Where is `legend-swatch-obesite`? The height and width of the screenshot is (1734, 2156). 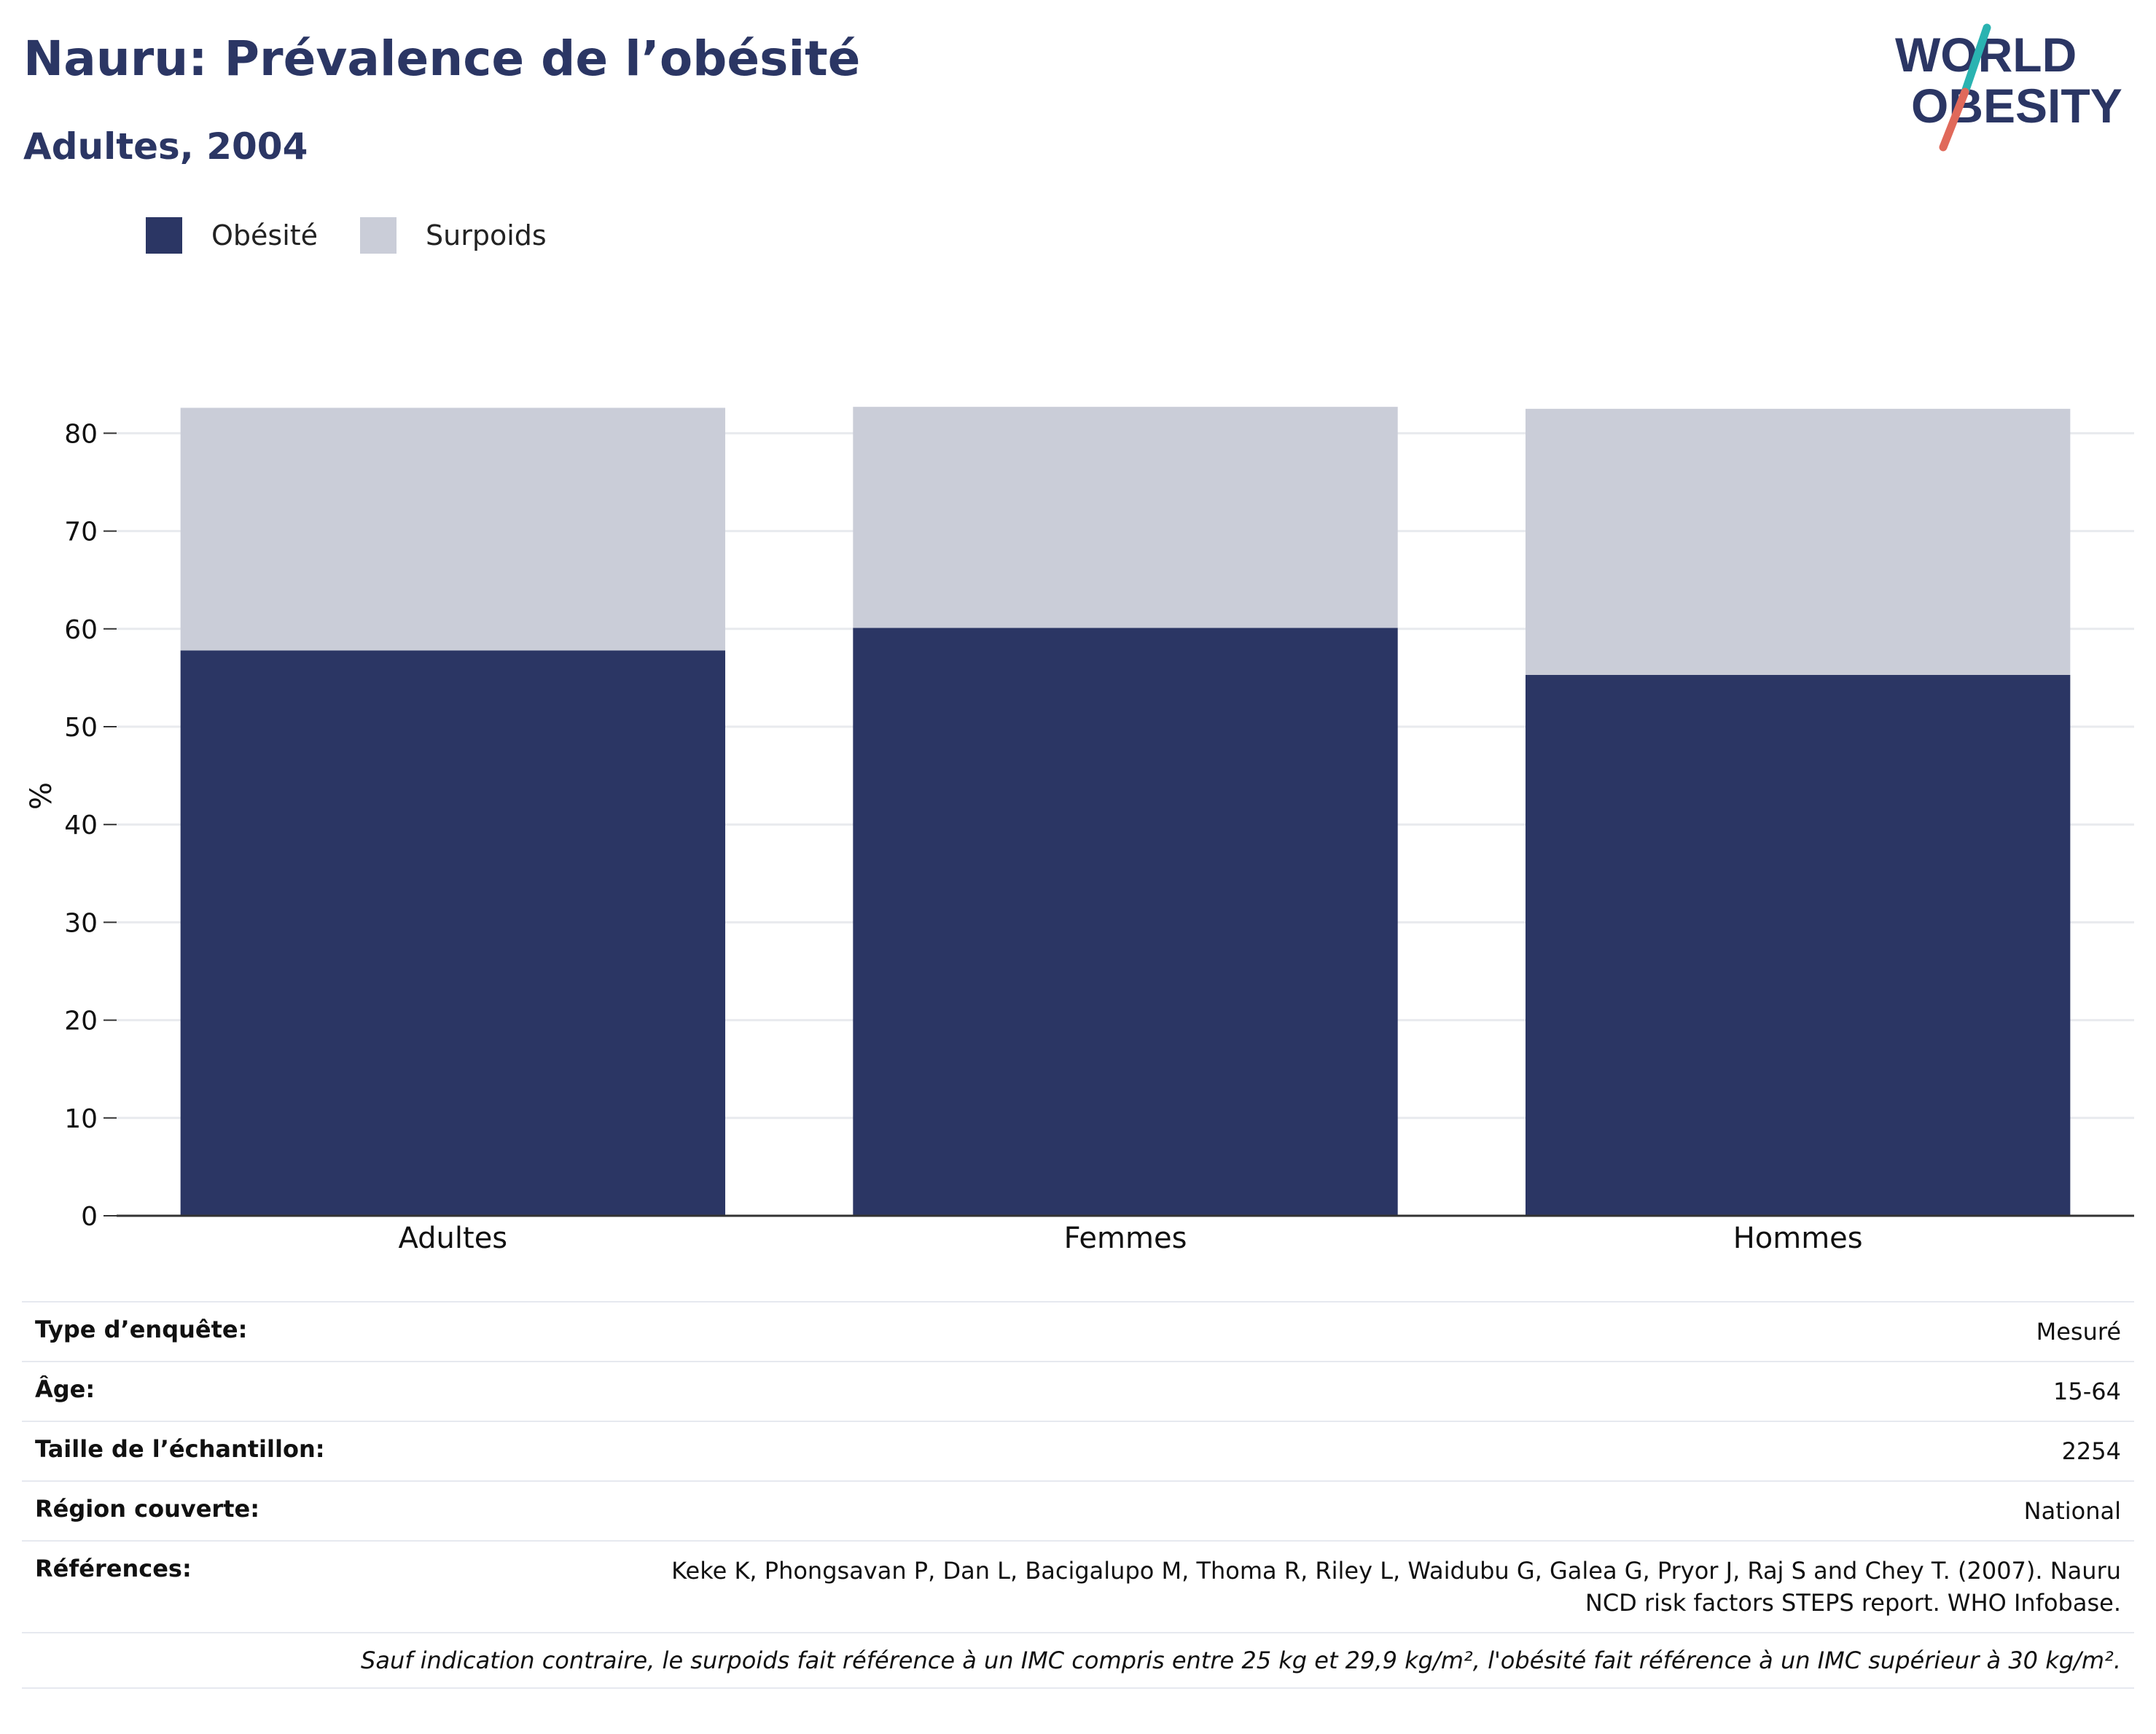 legend-swatch-obesite is located at coordinates (164, 235).